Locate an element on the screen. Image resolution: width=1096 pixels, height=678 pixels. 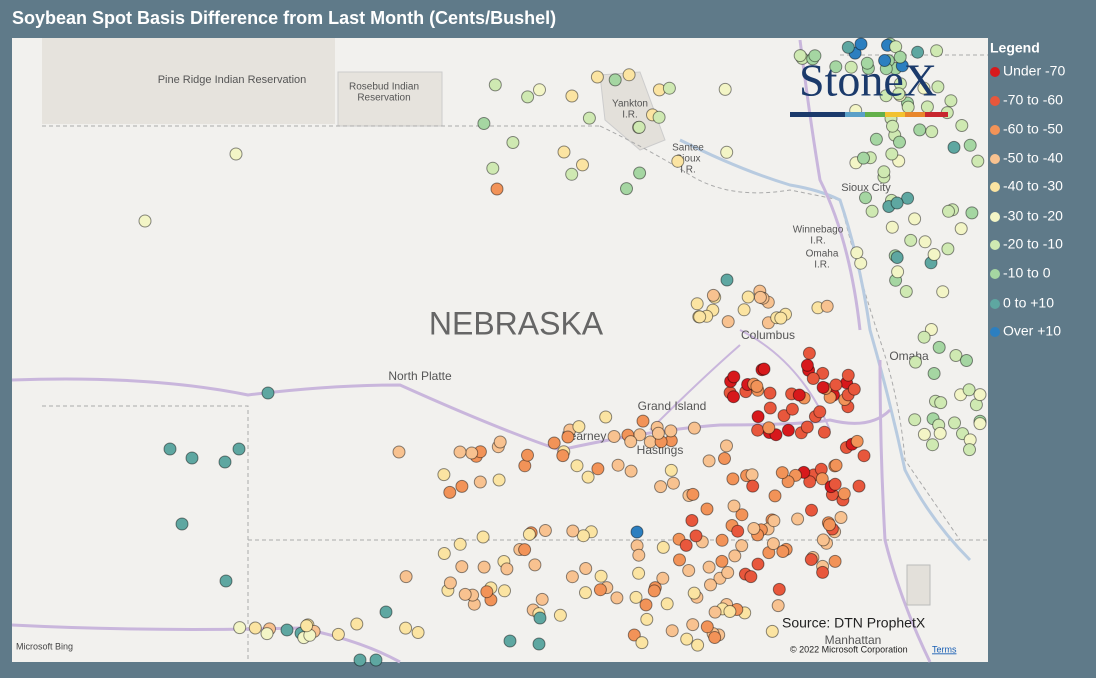
legend-label: Under -70 is located at coordinates (1034, 71).